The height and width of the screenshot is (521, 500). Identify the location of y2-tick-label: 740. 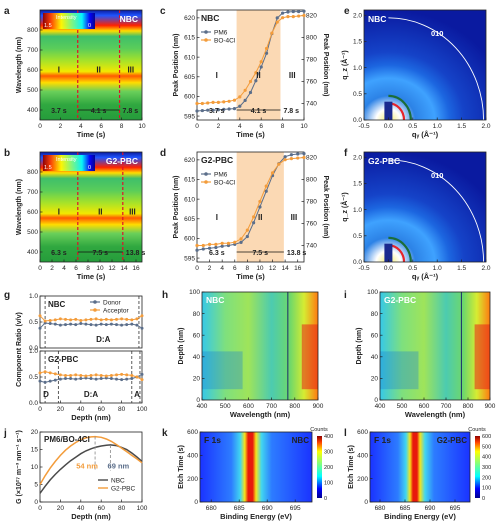
(311, 104).